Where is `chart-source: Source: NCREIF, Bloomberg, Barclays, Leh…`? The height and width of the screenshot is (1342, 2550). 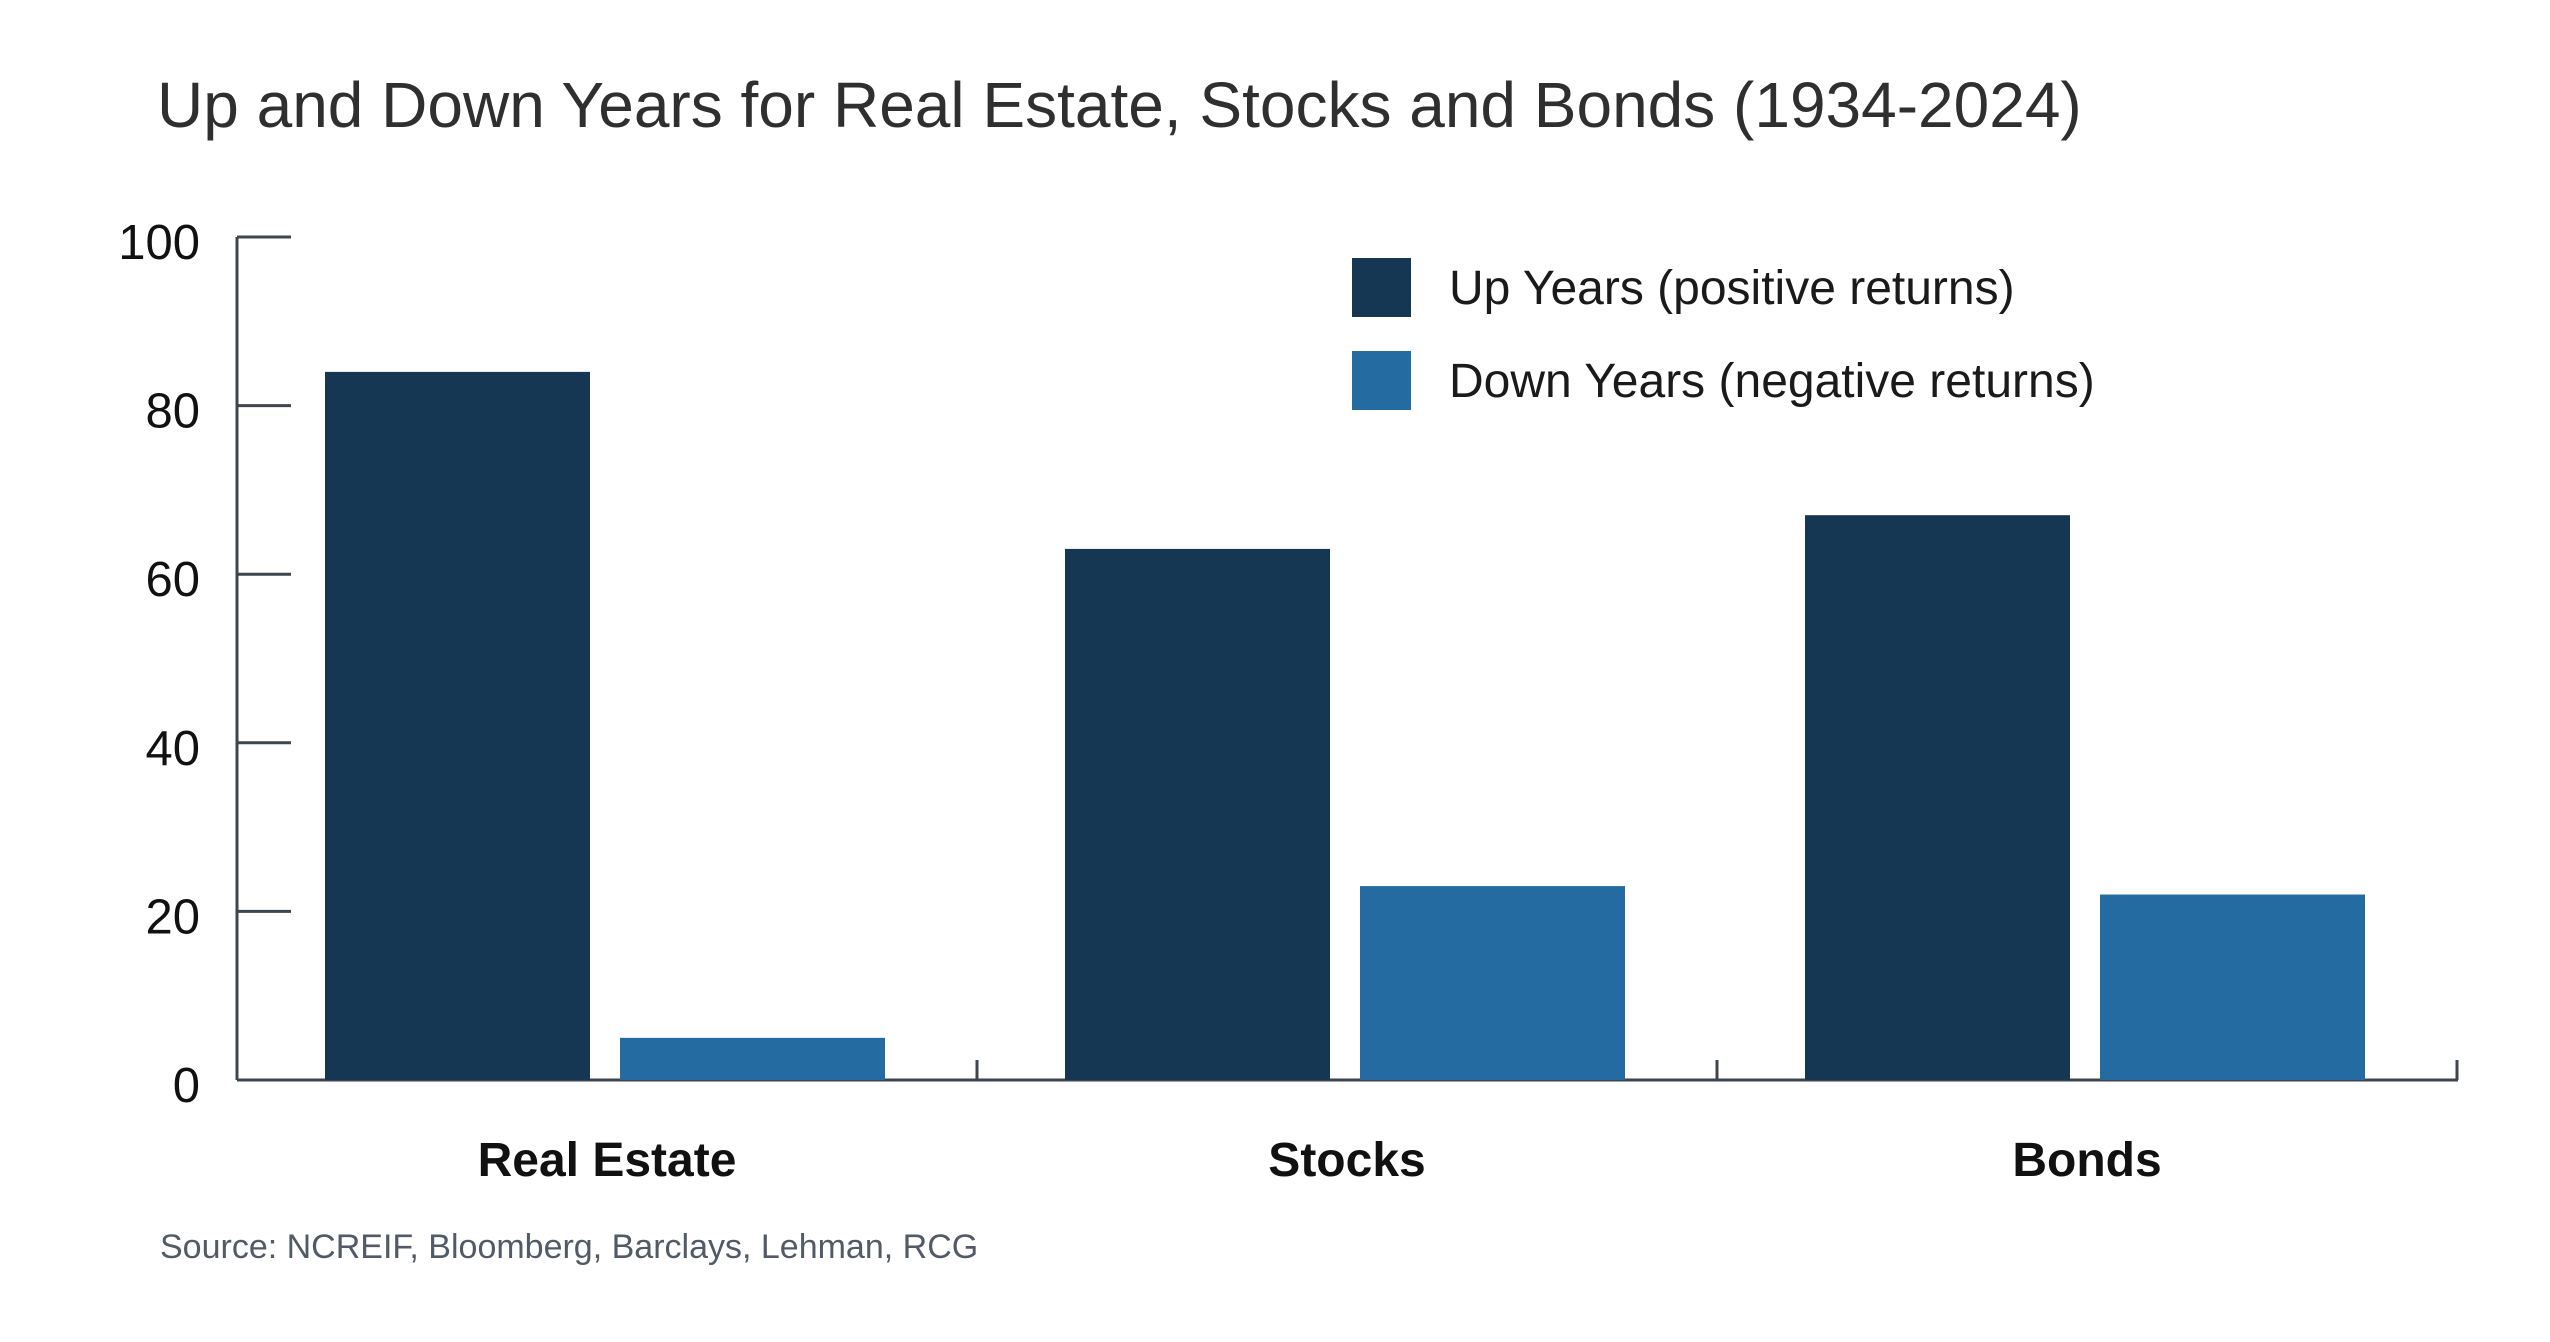 chart-source: Source: NCREIF, Bloomberg, Barclays, Leh… is located at coordinates (569, 1247).